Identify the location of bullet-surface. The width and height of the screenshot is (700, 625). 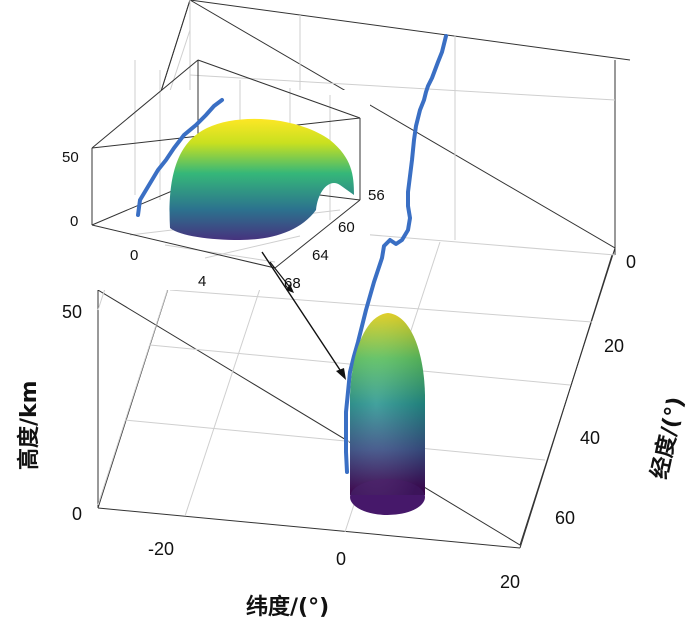
(387, 414).